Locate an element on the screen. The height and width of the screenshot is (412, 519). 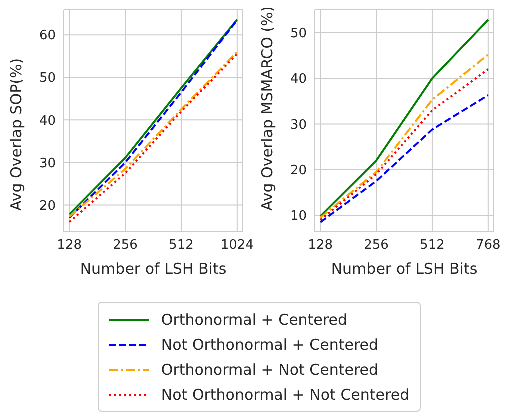
legend-label: Orthonormal + Not Centered is located at coordinates (270, 369).